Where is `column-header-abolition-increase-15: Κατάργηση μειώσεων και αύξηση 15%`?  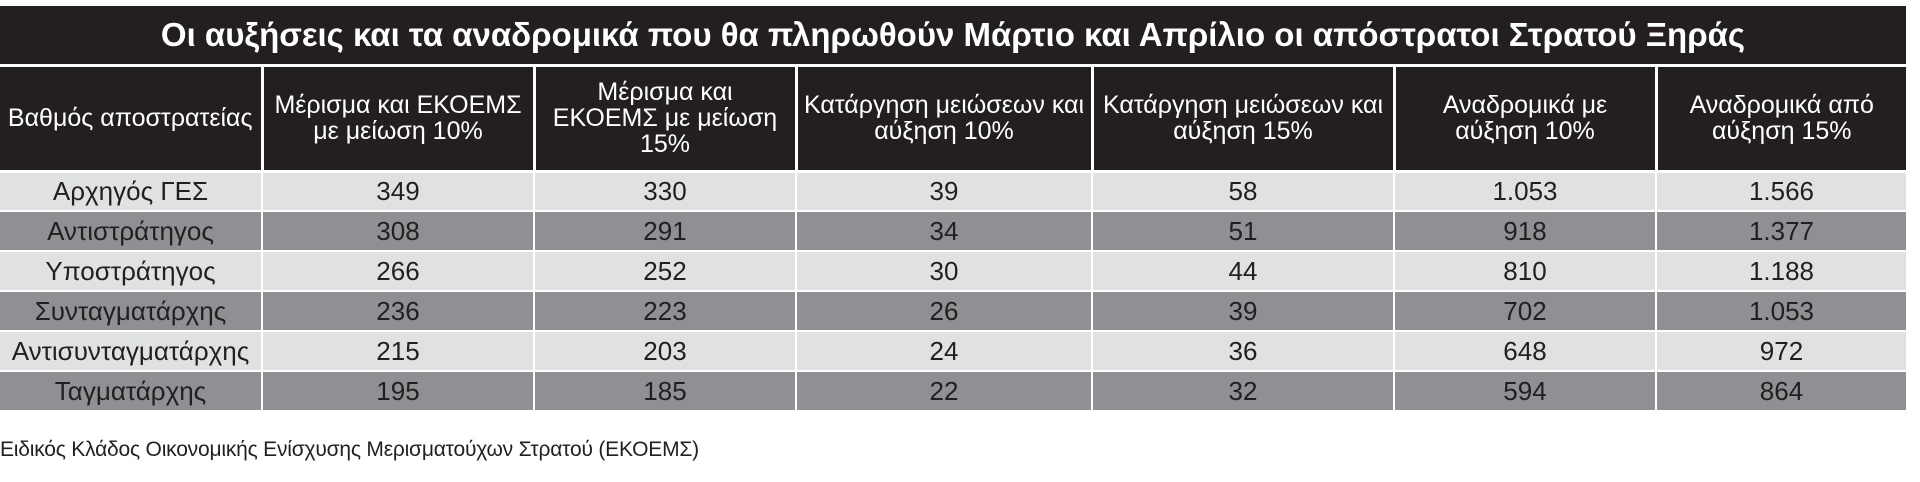
column-header-abolition-increase-15: Κατάργηση μειώσεων και αύξηση 15% is located at coordinates (1244, 120).